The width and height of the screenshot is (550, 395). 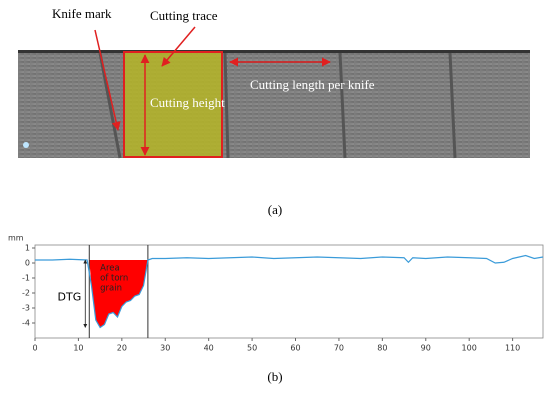 I want to click on y-tick-label: 1, so click(x=27, y=248).